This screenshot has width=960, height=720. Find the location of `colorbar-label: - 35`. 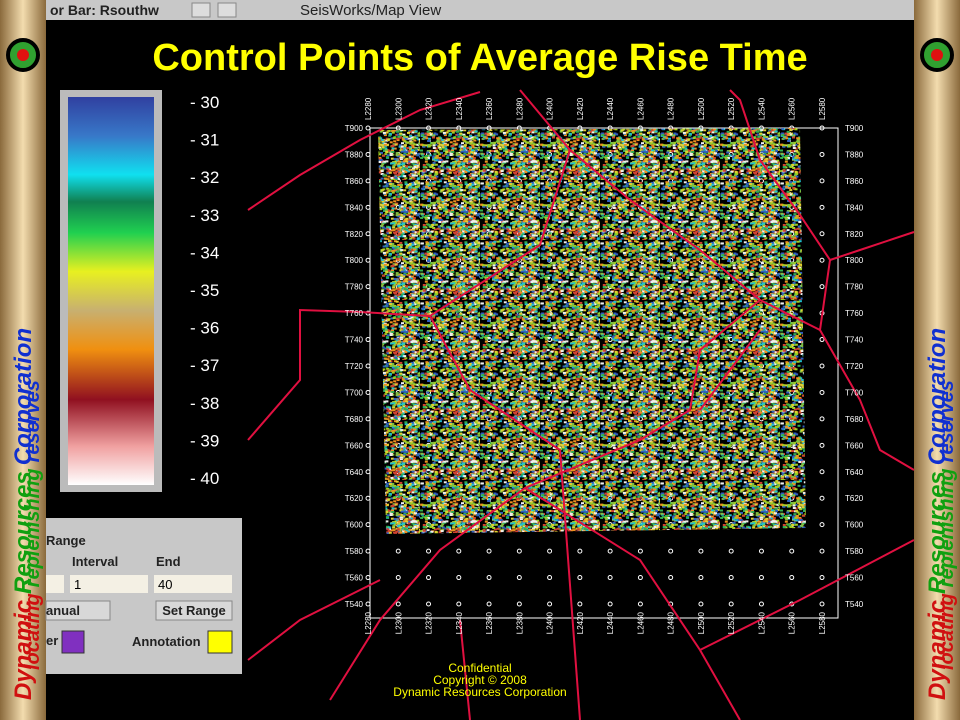

colorbar-label: - 35 is located at coordinates (204, 290).